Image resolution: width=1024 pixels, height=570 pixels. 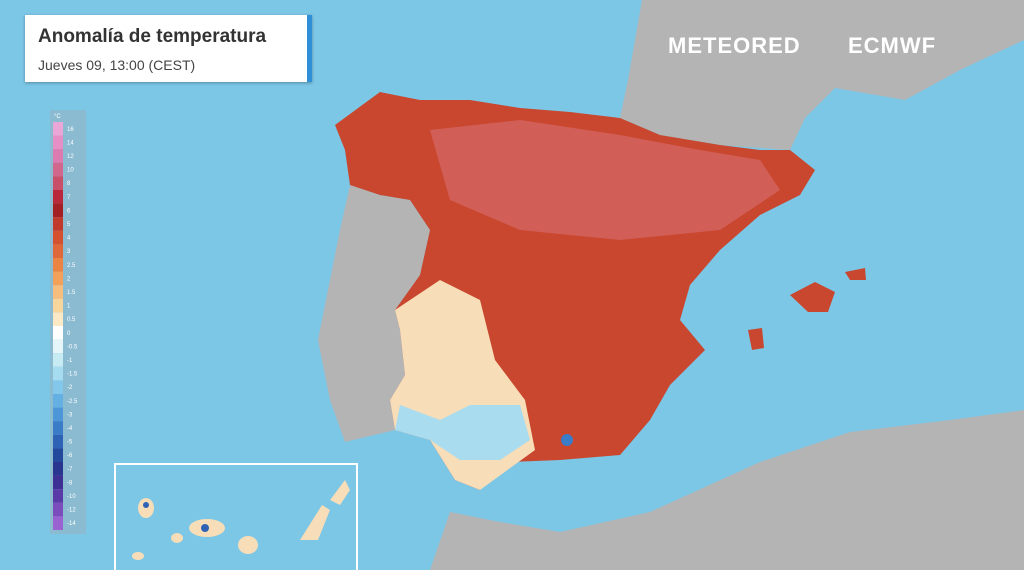 What do you see at coordinates (70, 429) in the screenshot?
I see `legend-label: -4` at bounding box center [70, 429].